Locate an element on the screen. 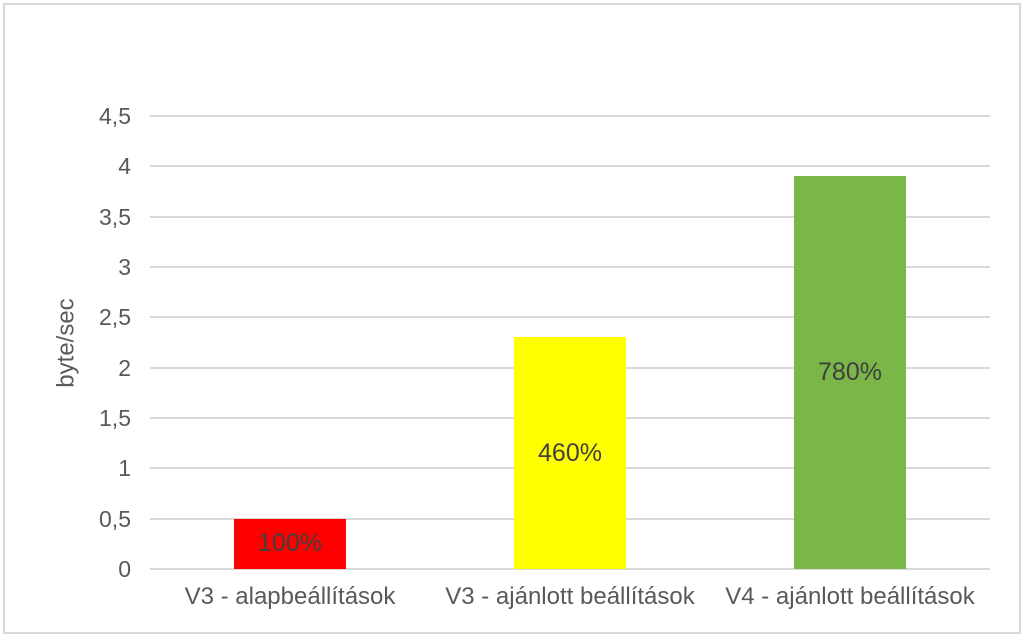 This screenshot has width=1024, height=642. bar-1: 100% is located at coordinates (290, 543).